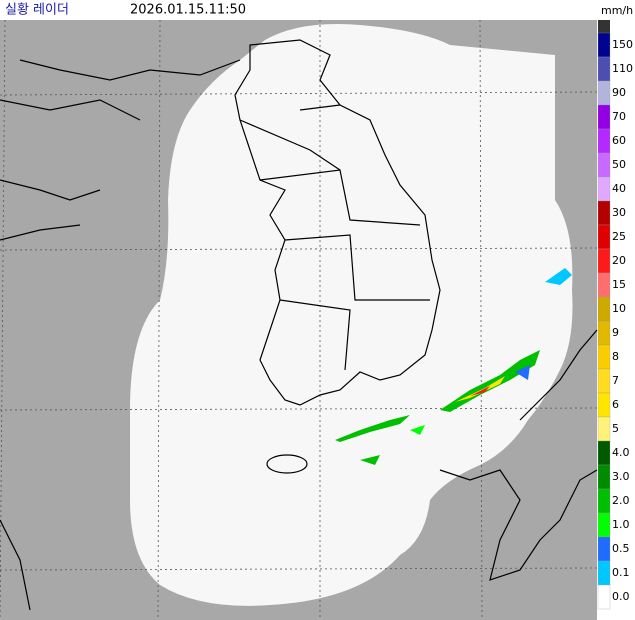 The image size is (635, 620). Describe the element at coordinates (621, 500) in the screenshot. I see `legend-label: 2.0` at that location.